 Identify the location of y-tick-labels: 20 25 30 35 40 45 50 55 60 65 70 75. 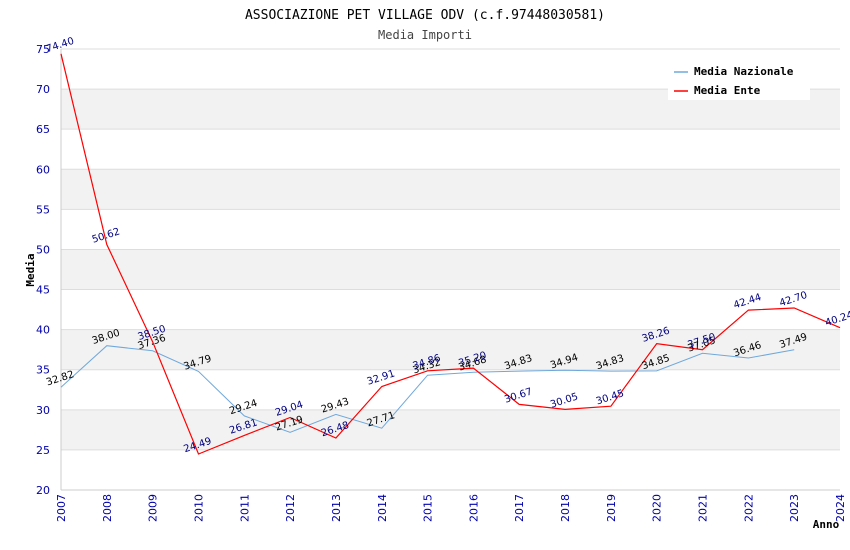
(43, 270).